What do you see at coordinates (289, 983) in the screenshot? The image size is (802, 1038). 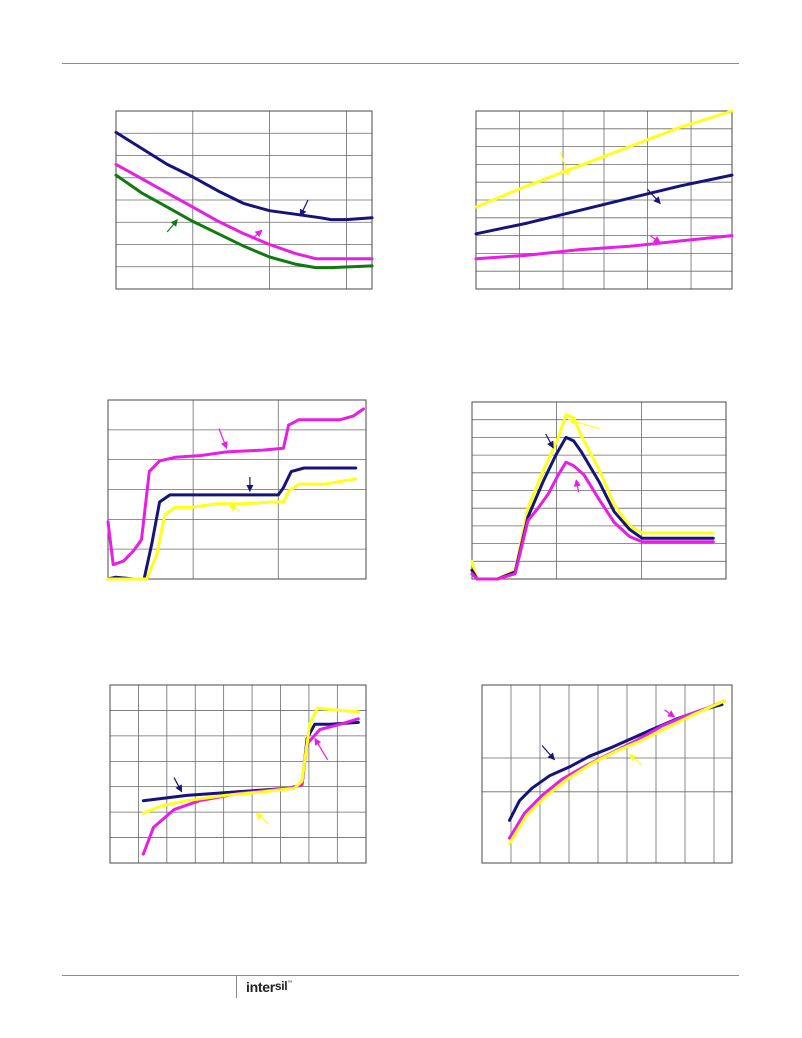 I see `logo-trademark: ™` at bounding box center [289, 983].